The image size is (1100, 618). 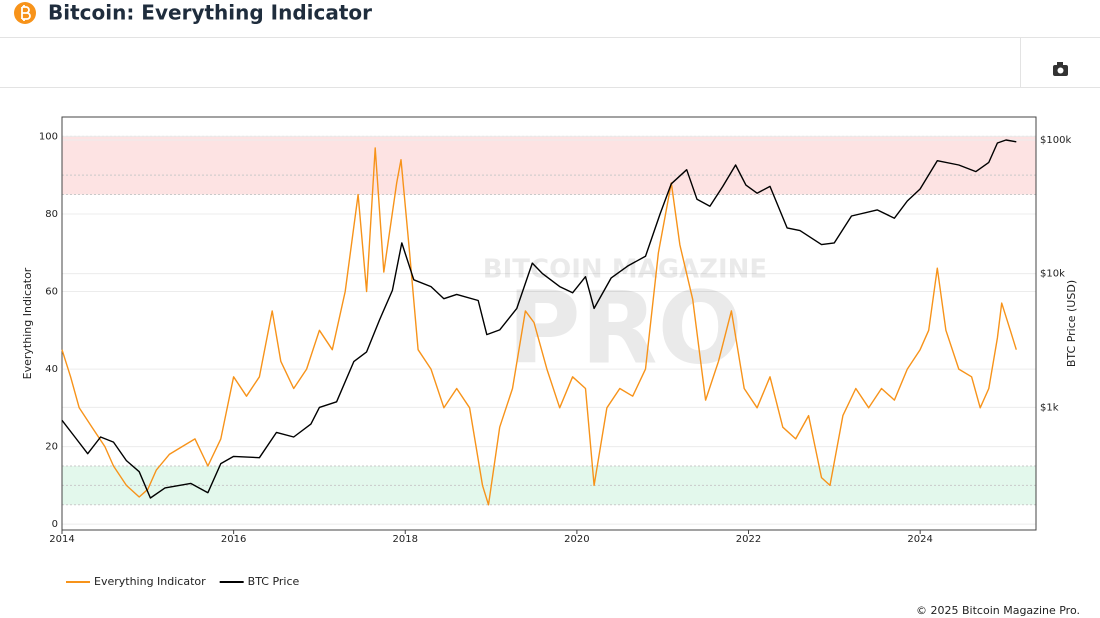 What do you see at coordinates (210, 13) in the screenshot?
I see `page-title: Bitcoin: Everything Indicator` at bounding box center [210, 13].